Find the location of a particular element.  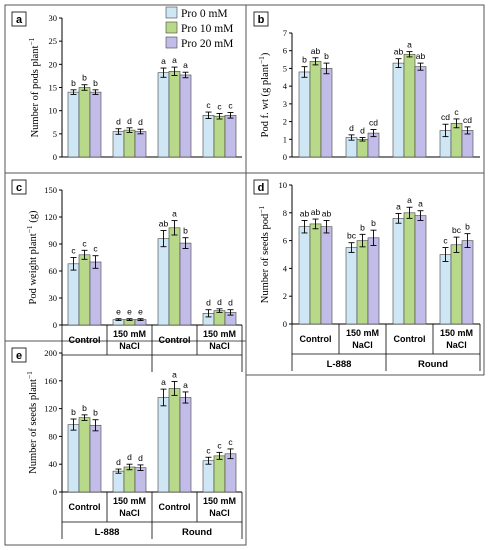

panel-e-ytick-label: 120 is located at coordinates (50, 409).